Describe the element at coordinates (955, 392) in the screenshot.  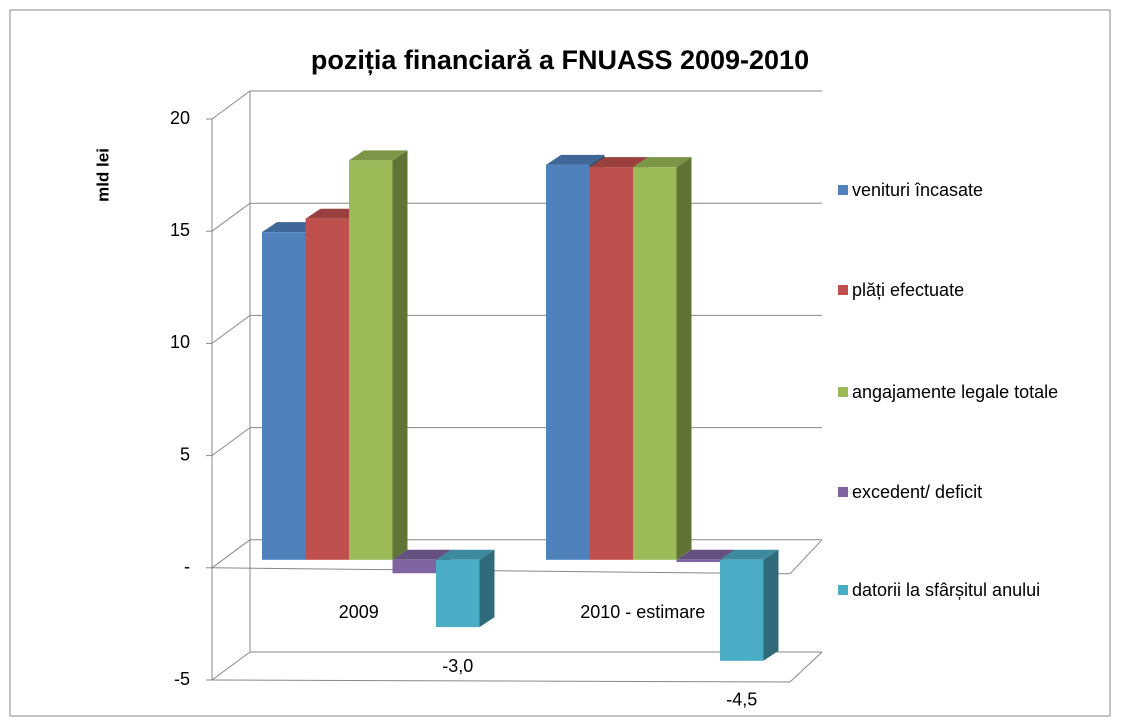
I see `legend-label: angajamente legale totale` at that location.